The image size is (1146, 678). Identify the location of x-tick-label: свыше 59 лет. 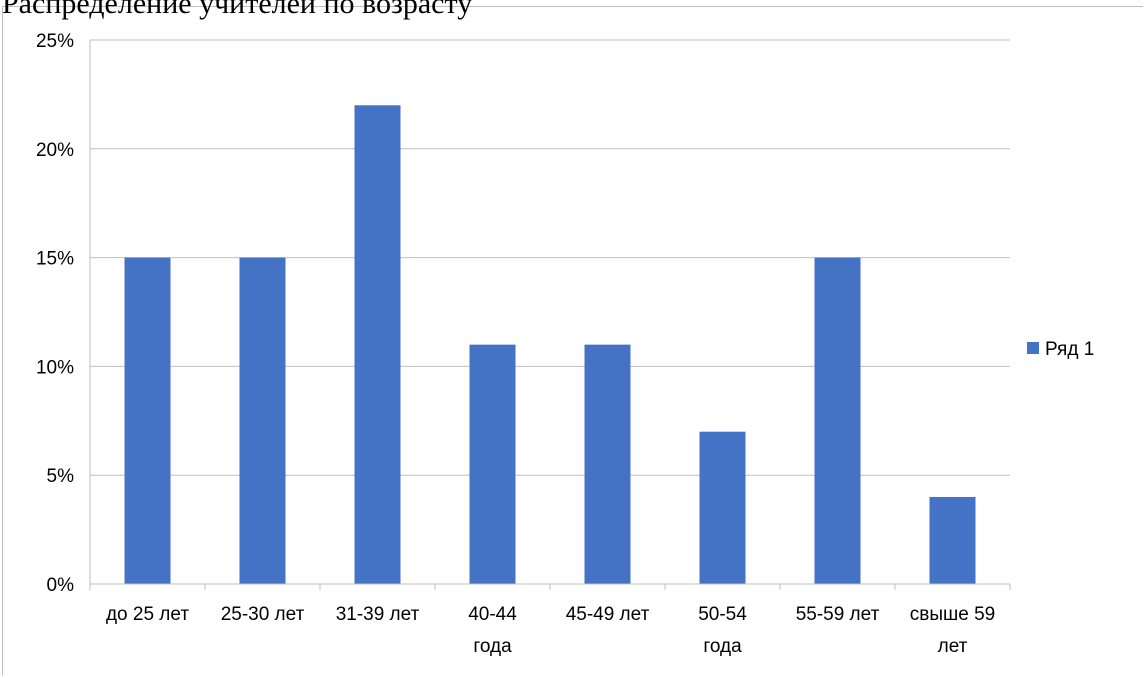
(952, 630).